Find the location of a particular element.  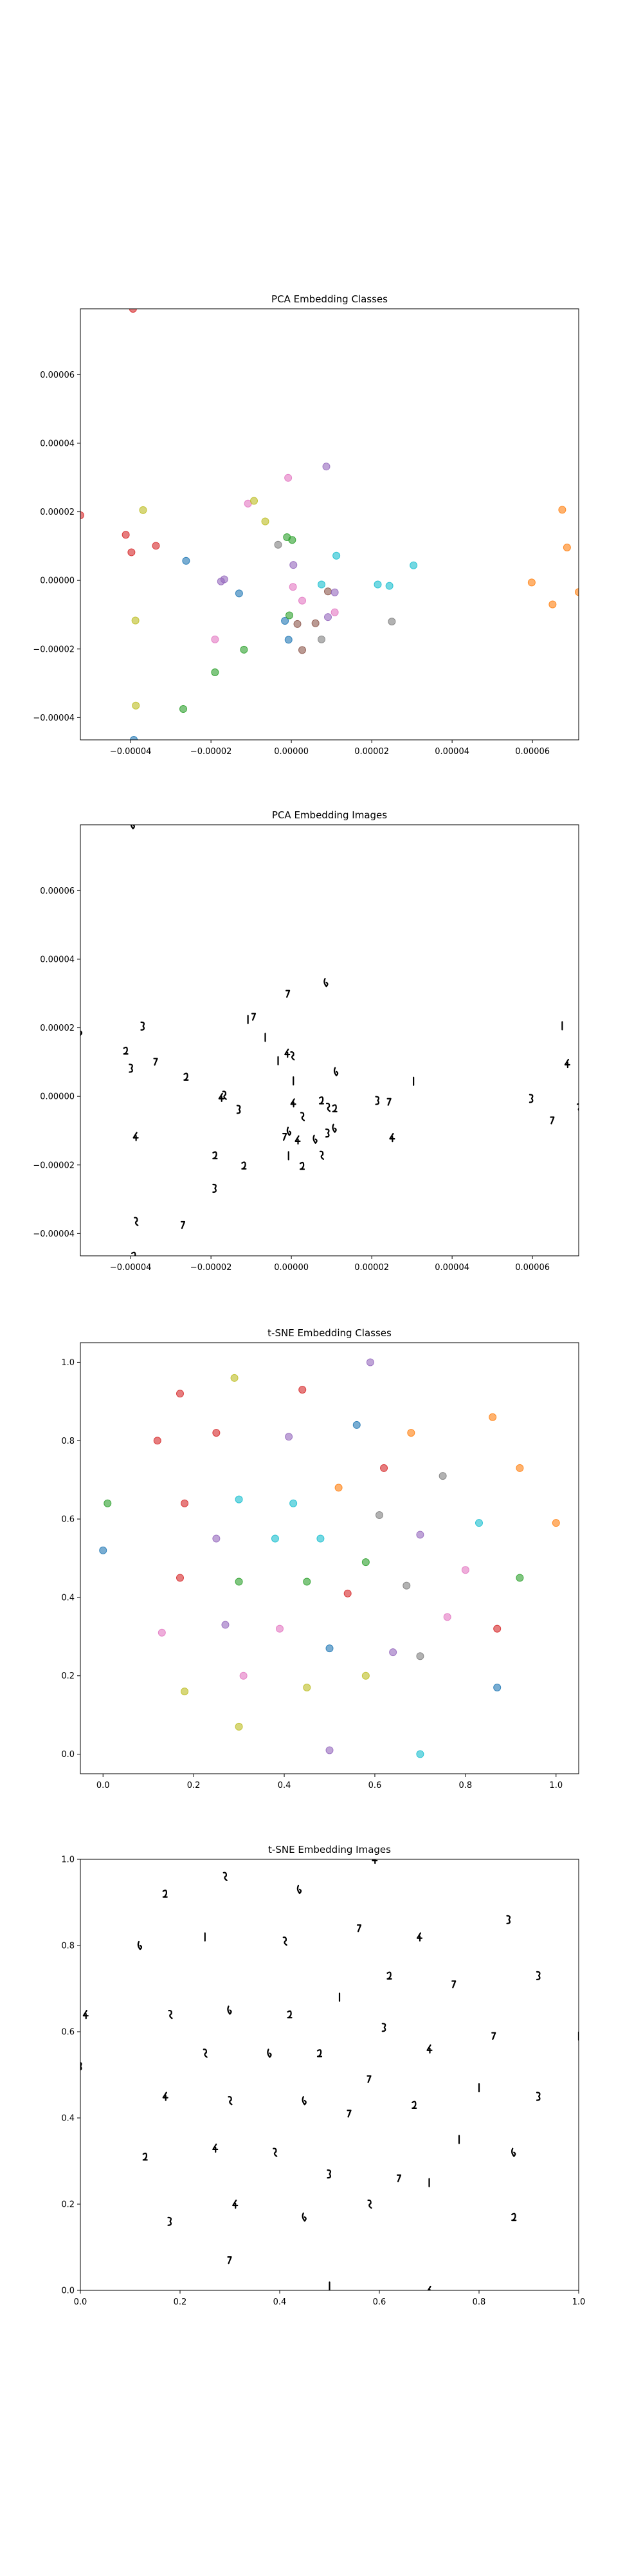

x-tick-label: 0.00006 is located at coordinates (532, 1268).